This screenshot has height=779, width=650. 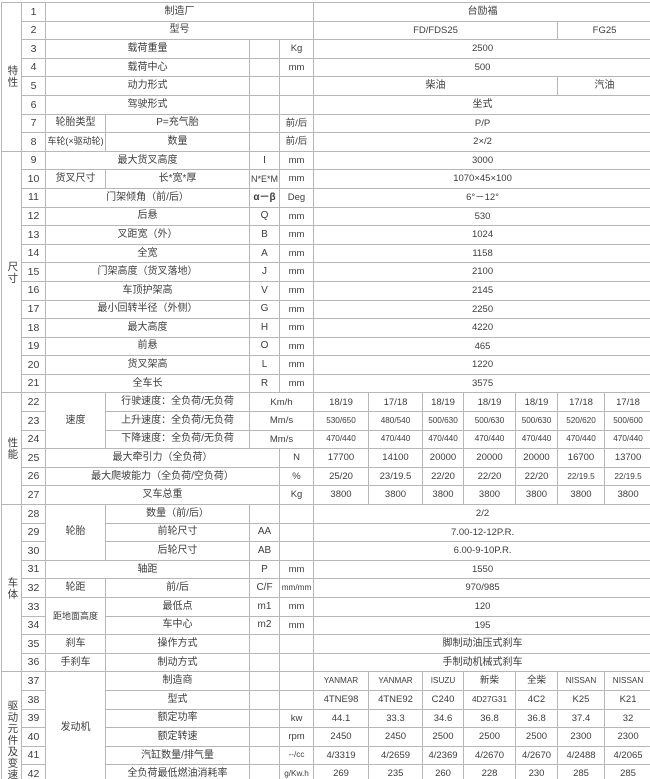 What do you see at coordinates (264, 532) in the screenshot?
I see `row-symbol: AA` at bounding box center [264, 532].